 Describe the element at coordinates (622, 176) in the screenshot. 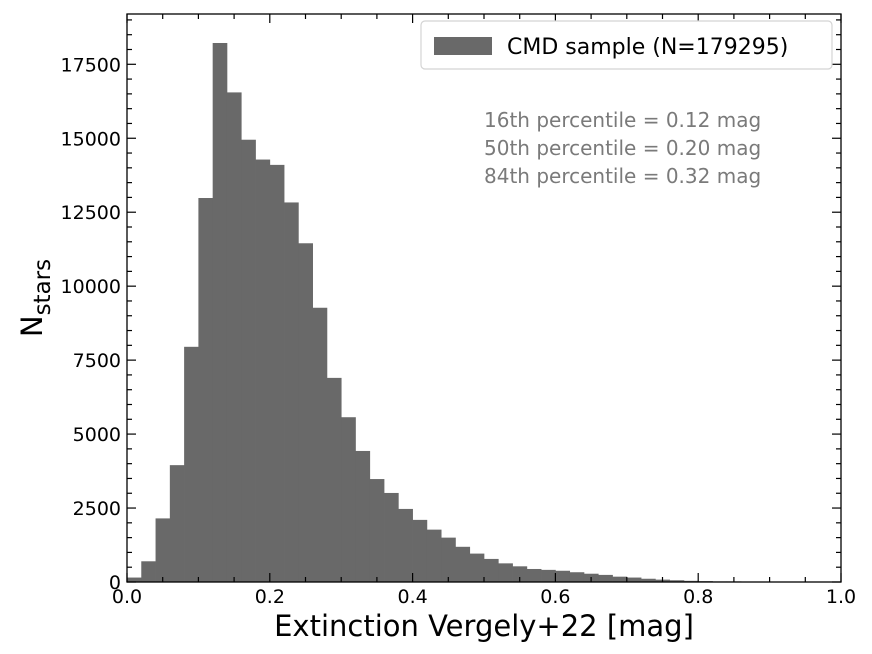

I see `percentile-84-annotation: 84th percentile = 0.32 mag` at that location.